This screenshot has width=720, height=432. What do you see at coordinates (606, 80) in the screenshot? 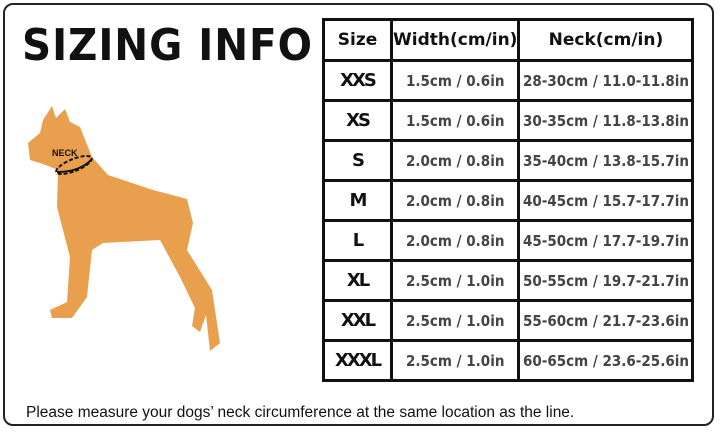
I see `neck-cell: 28-30cm / 11.0-11.8in` at bounding box center [606, 80].